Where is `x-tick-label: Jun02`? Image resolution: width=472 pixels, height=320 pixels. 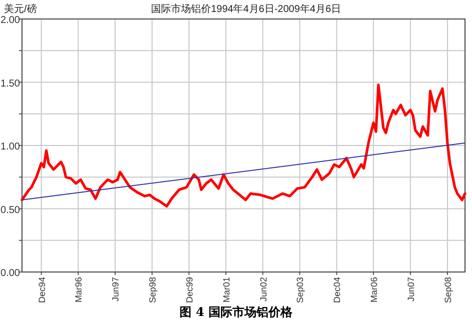
x-tick-label: Jun02 is located at coordinates (263, 289).